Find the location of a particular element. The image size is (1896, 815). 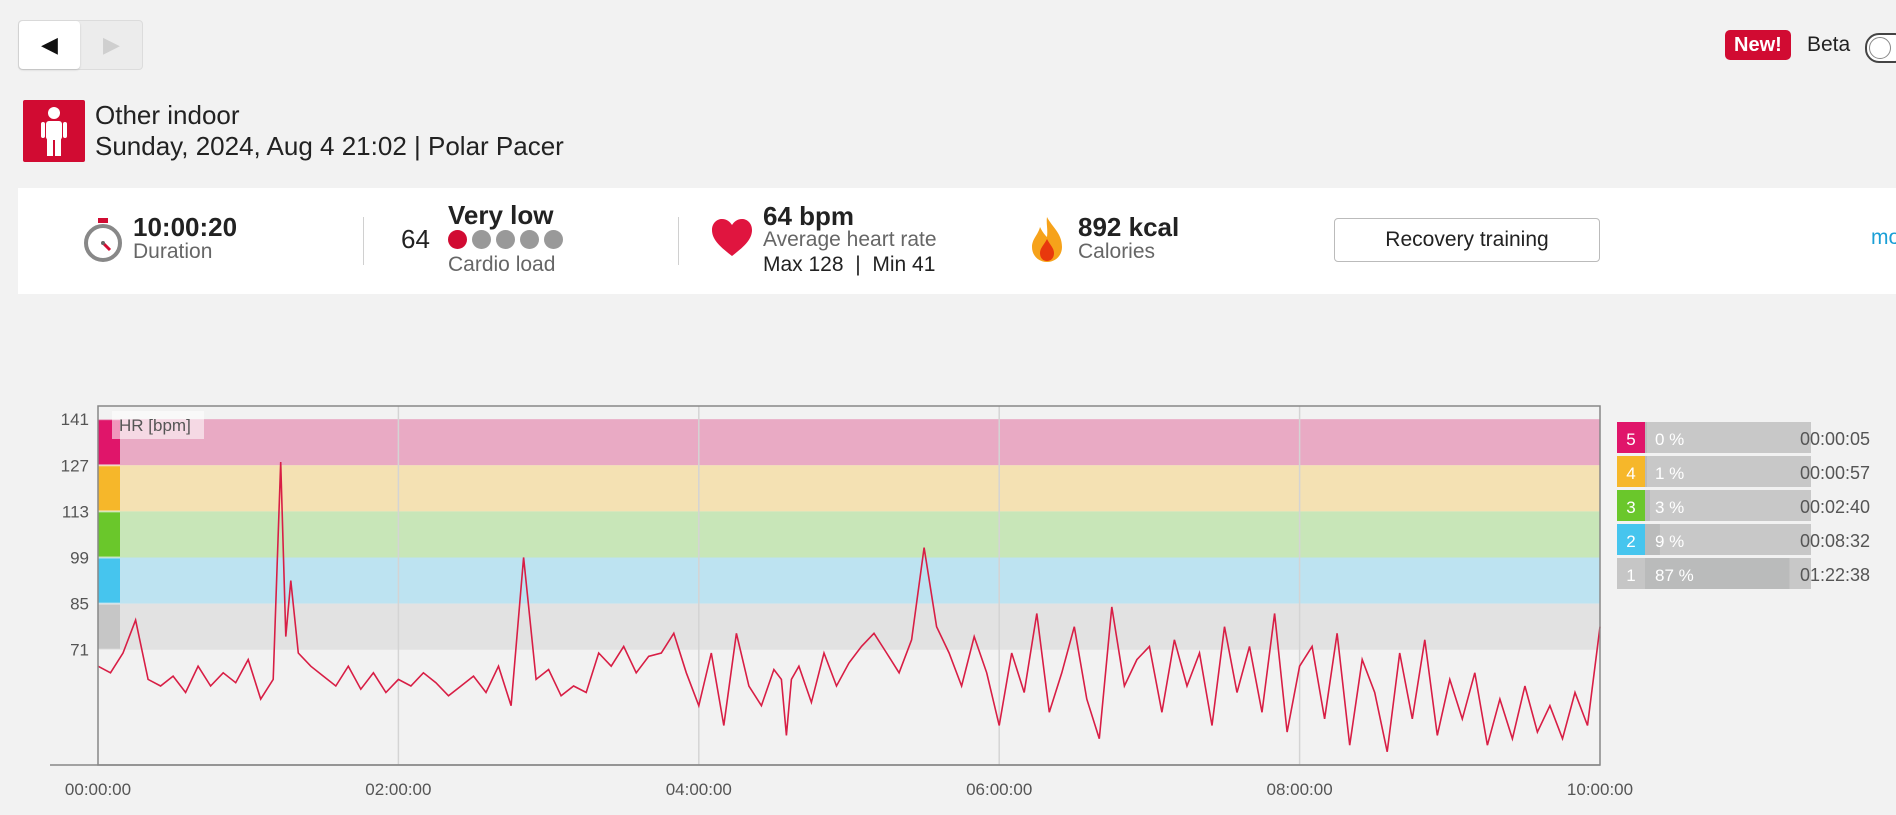

hr-max-min: Max 128 | Min 41 is located at coordinates (849, 265).